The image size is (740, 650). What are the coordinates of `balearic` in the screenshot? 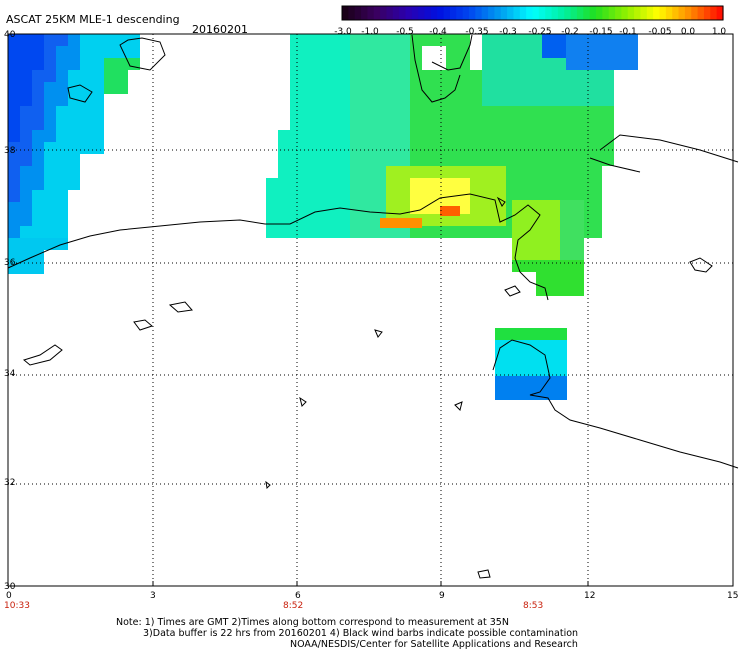 It's located at (80, 93).